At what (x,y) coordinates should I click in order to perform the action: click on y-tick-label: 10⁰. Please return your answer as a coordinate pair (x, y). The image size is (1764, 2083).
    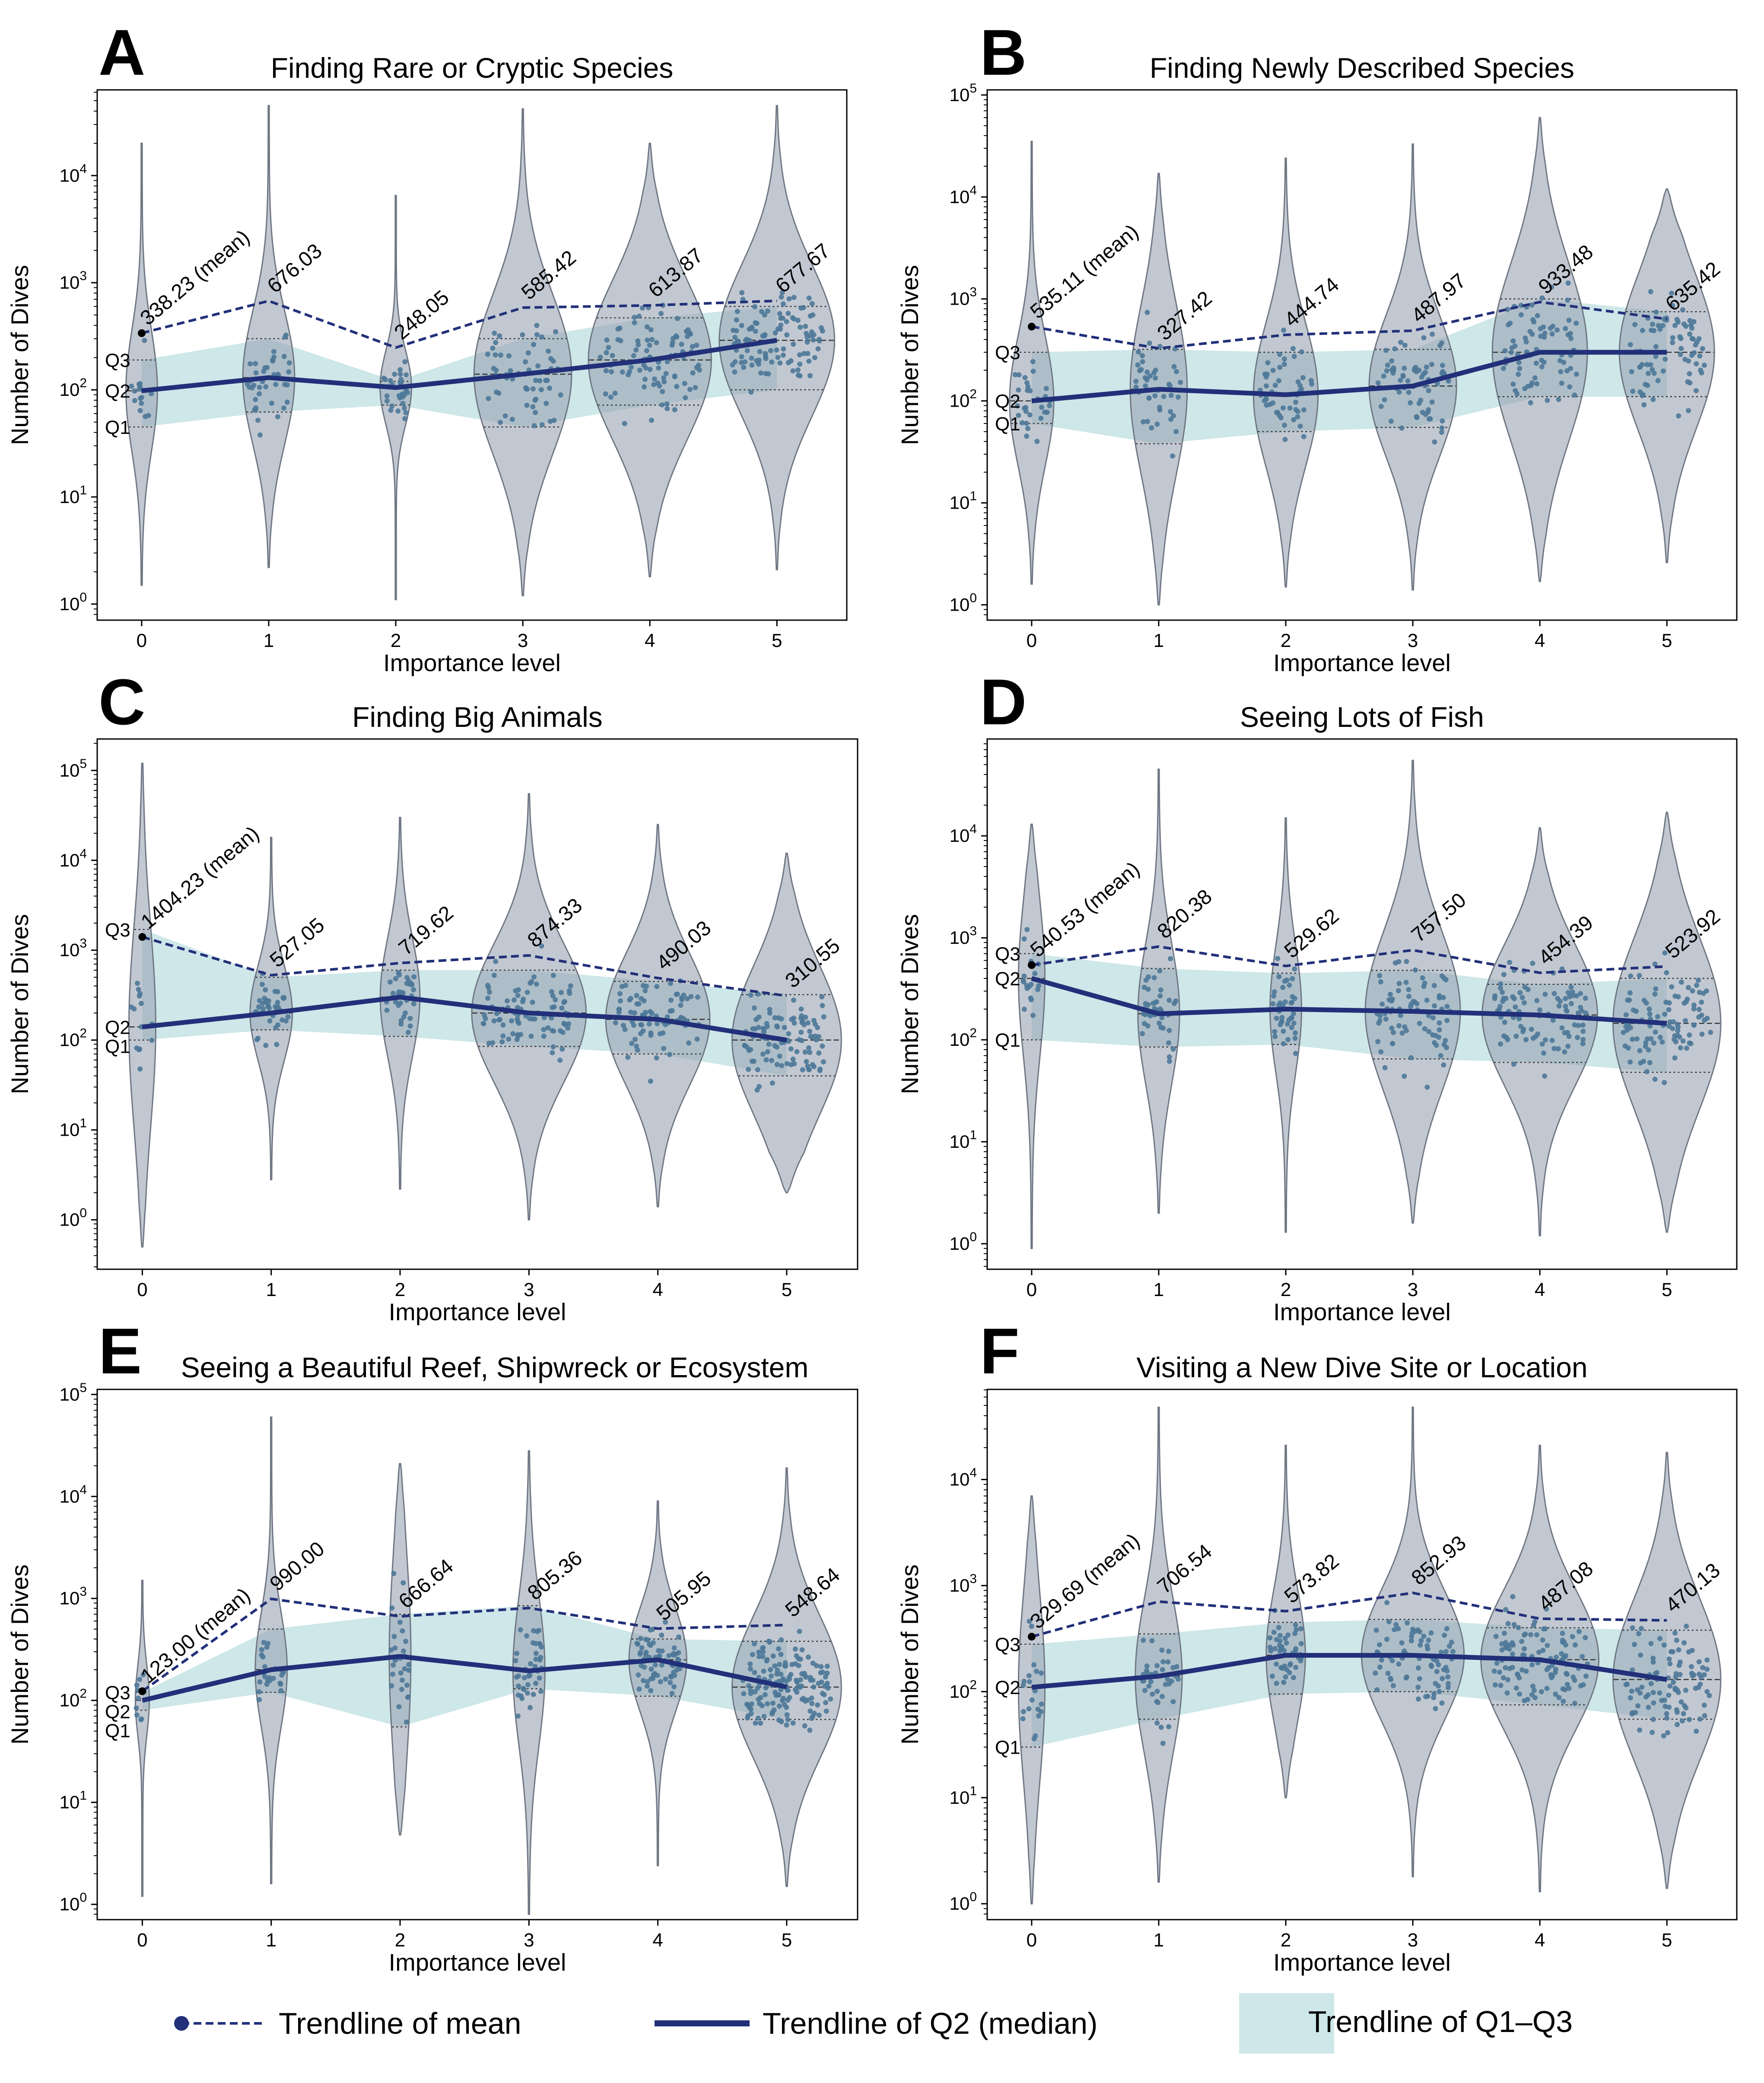
    Looking at the image, I should click on (73, 1903).